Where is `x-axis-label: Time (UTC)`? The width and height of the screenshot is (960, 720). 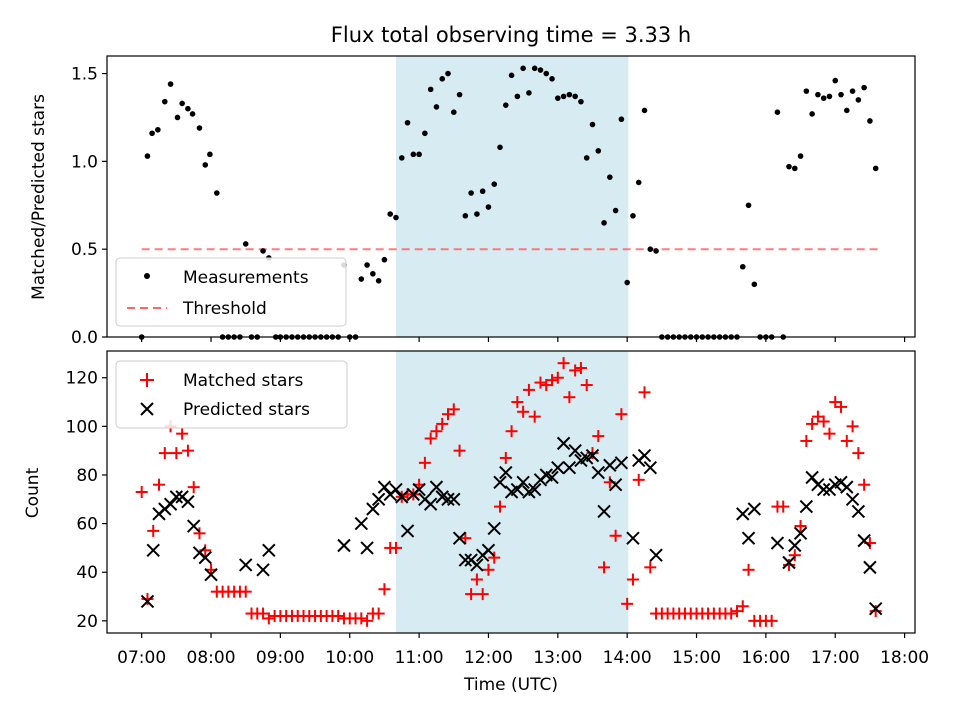
x-axis-label: Time (UTC) is located at coordinates (510, 685).